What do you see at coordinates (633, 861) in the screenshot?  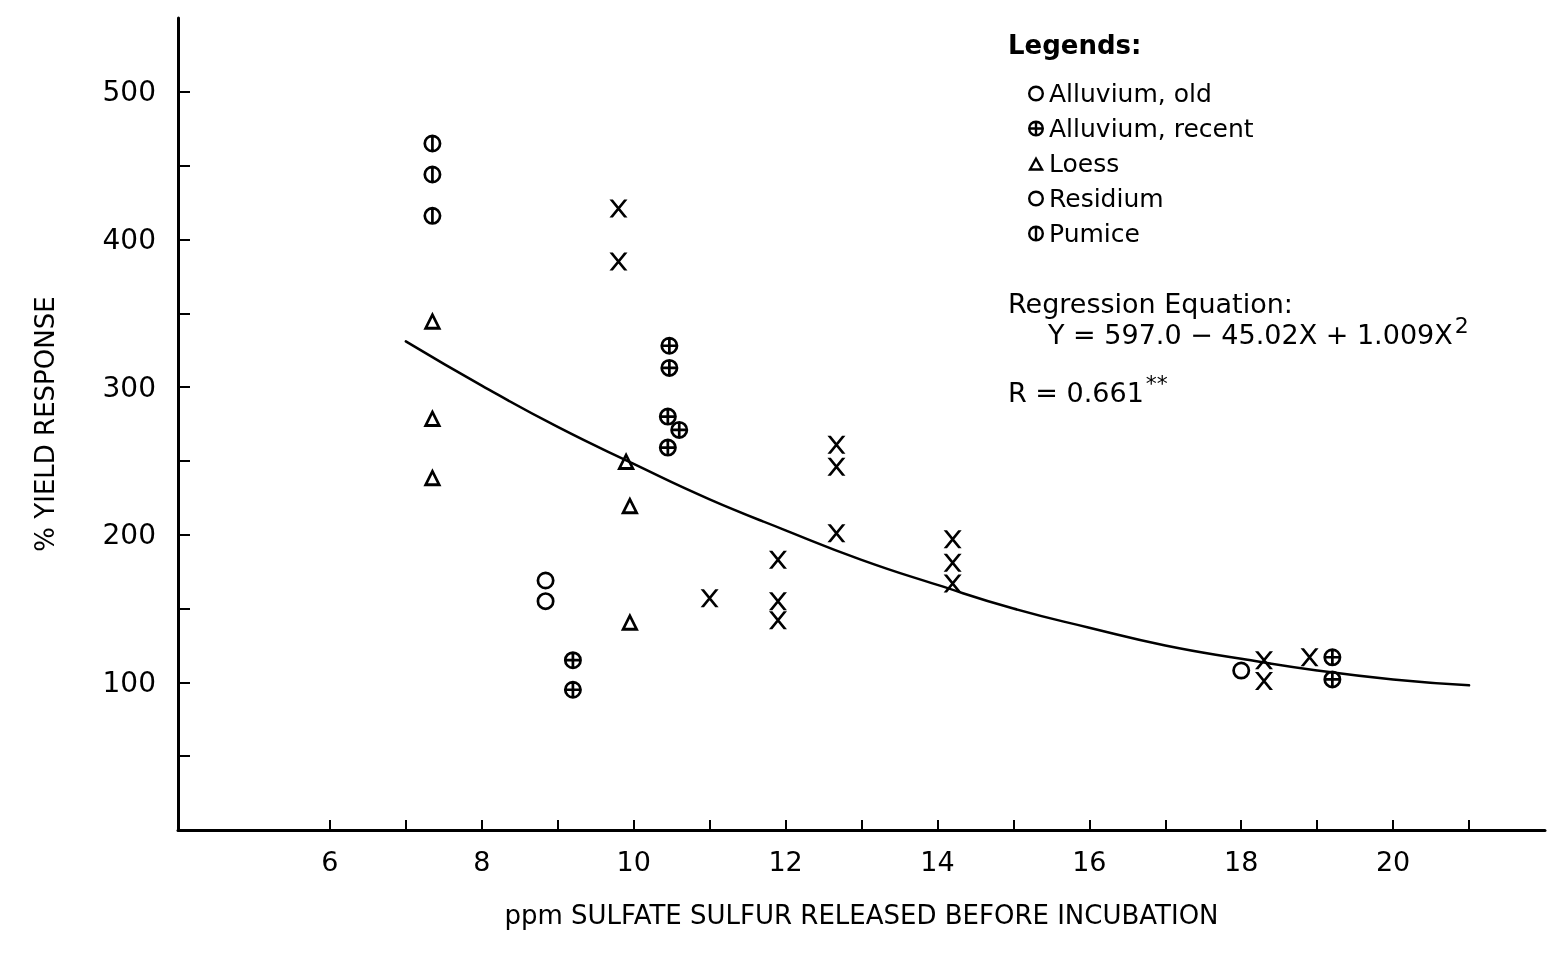 I see `x-tick-label: 10` at bounding box center [633, 861].